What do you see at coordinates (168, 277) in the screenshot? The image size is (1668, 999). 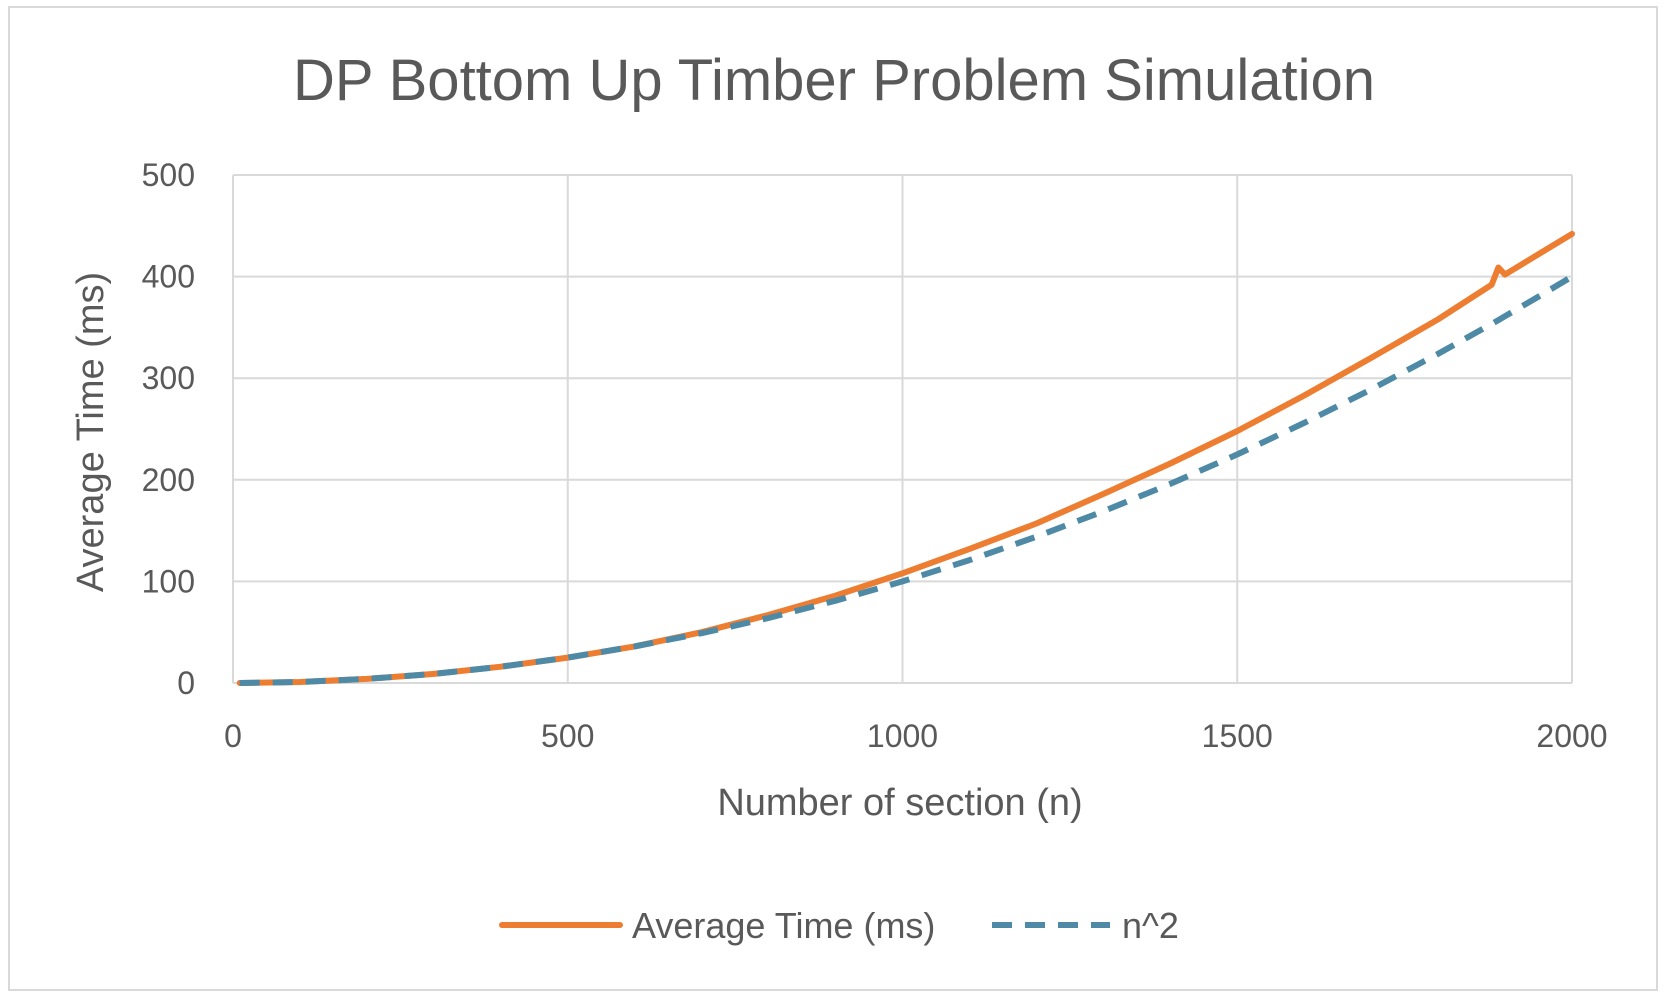 I see `y-tick-label: 400` at bounding box center [168, 277].